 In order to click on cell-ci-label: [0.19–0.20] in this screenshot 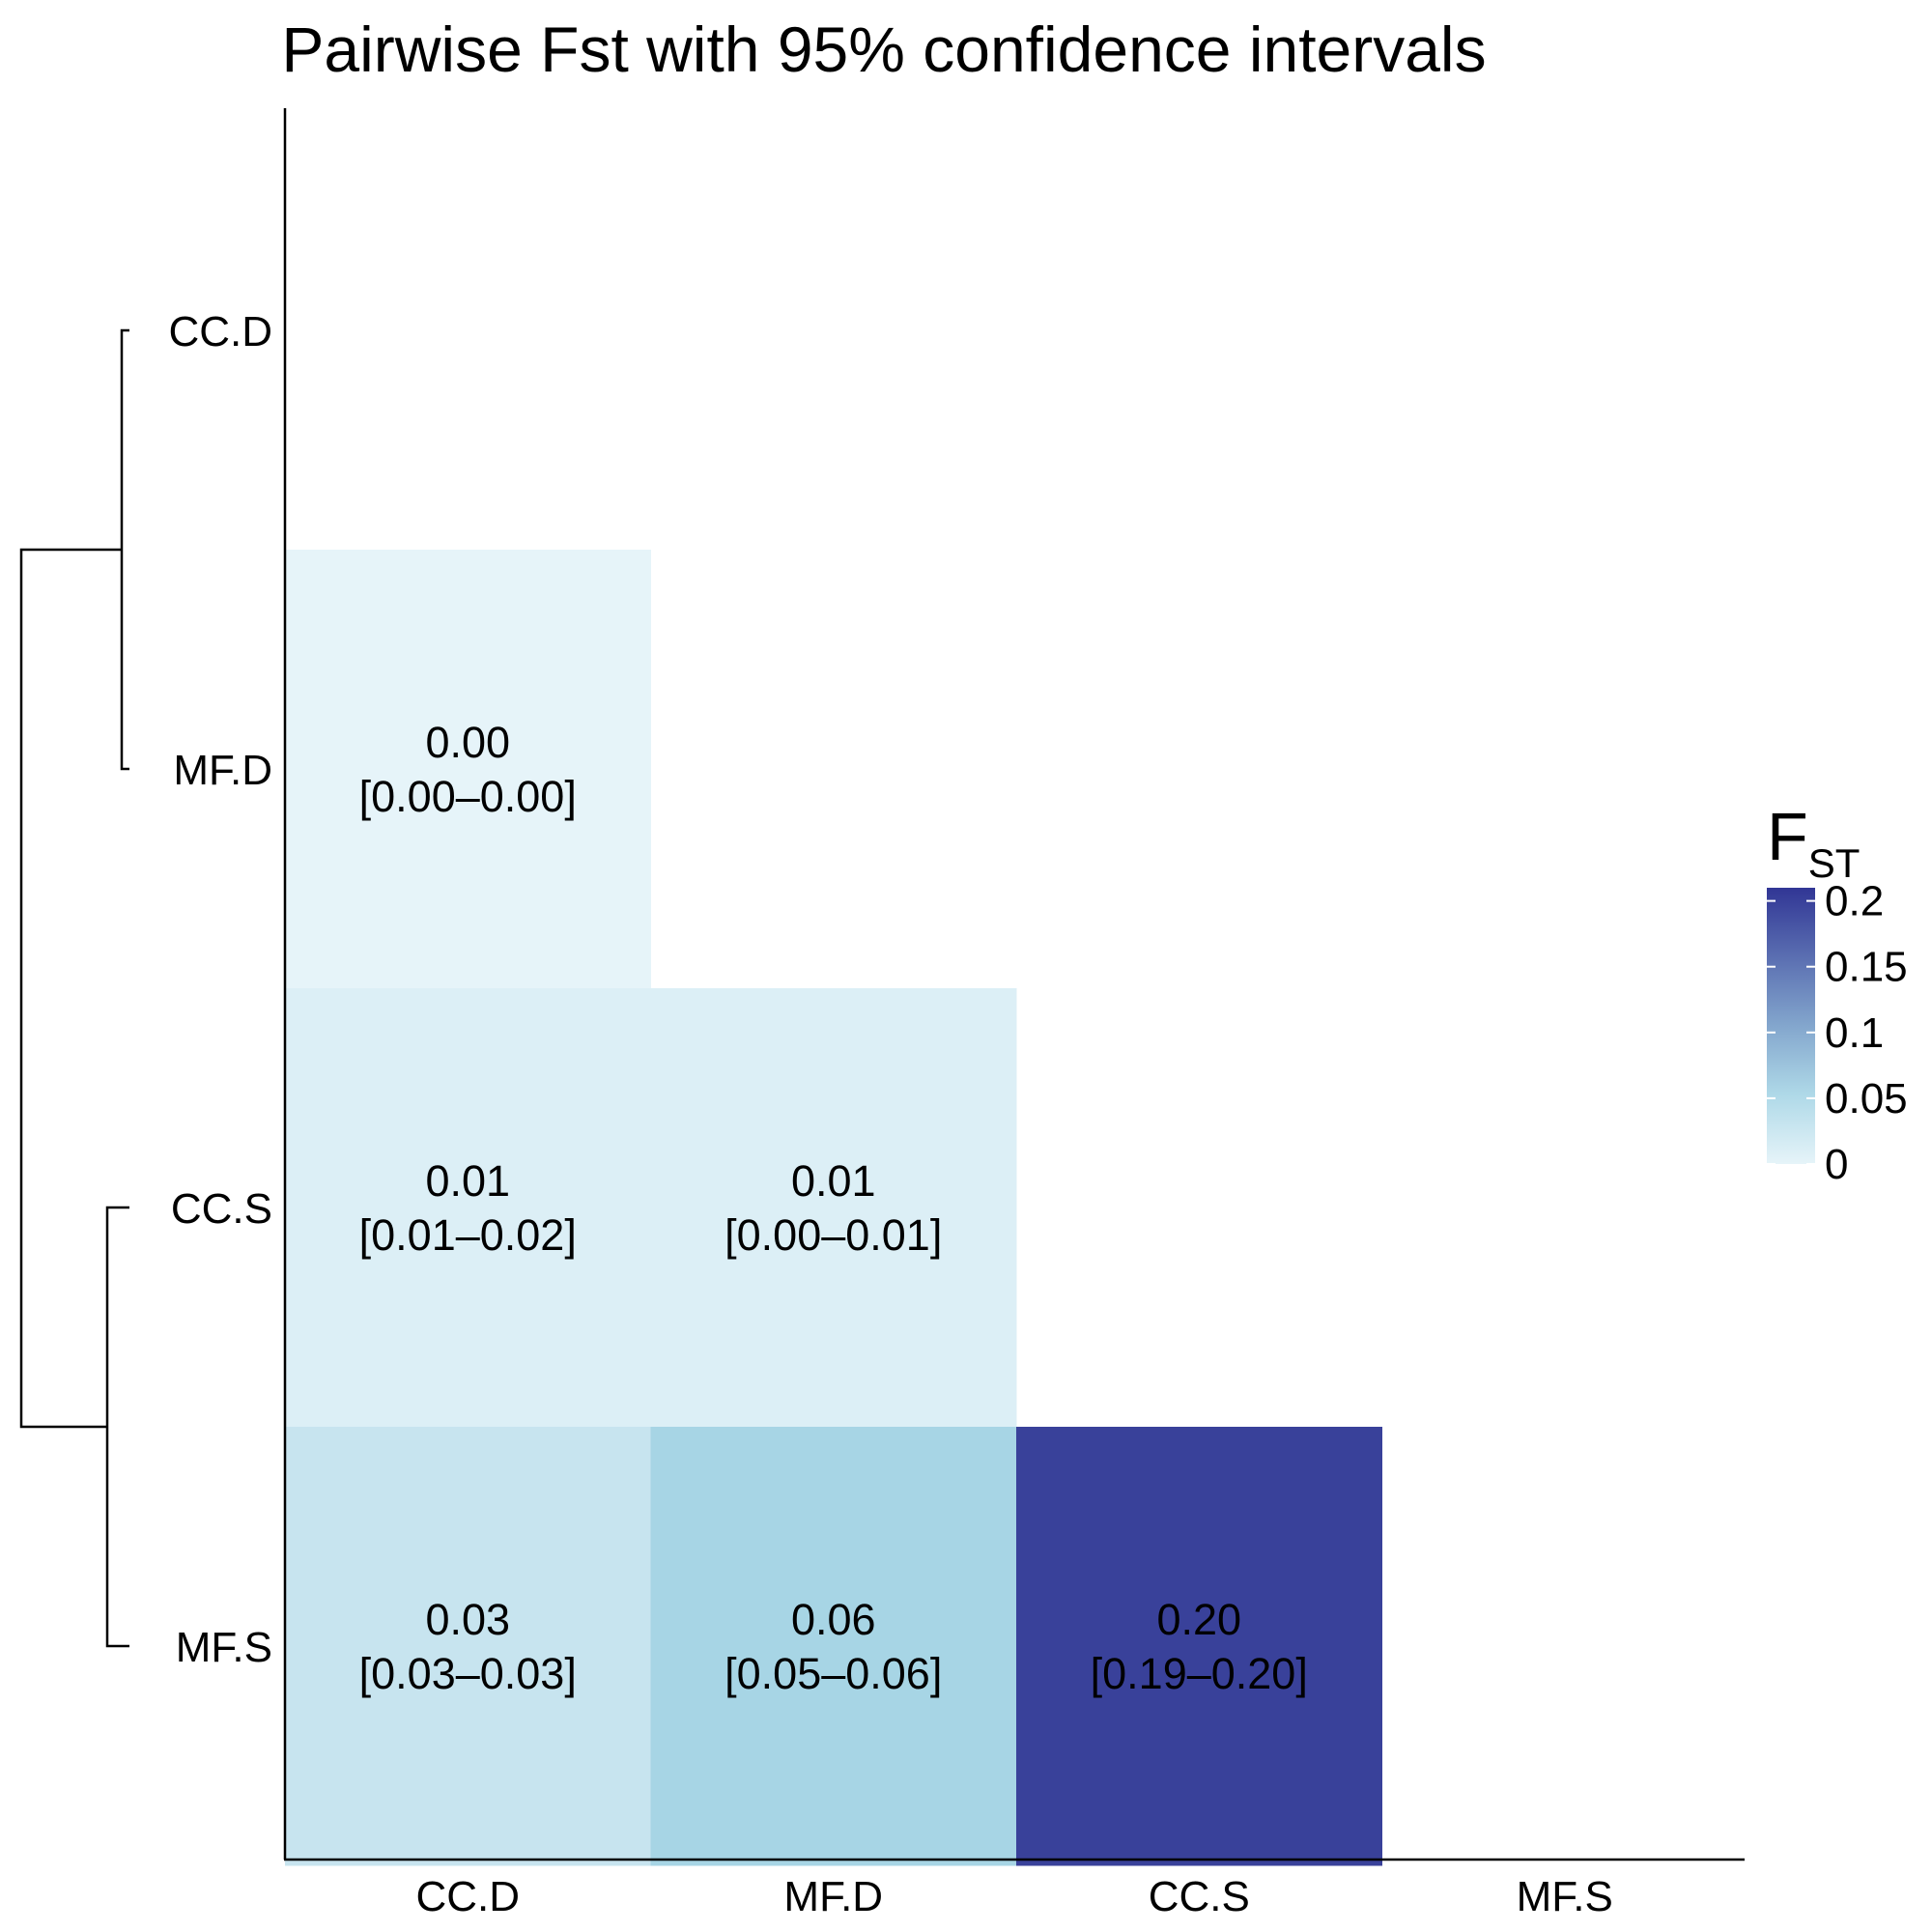, I will do `click(1199, 1673)`.